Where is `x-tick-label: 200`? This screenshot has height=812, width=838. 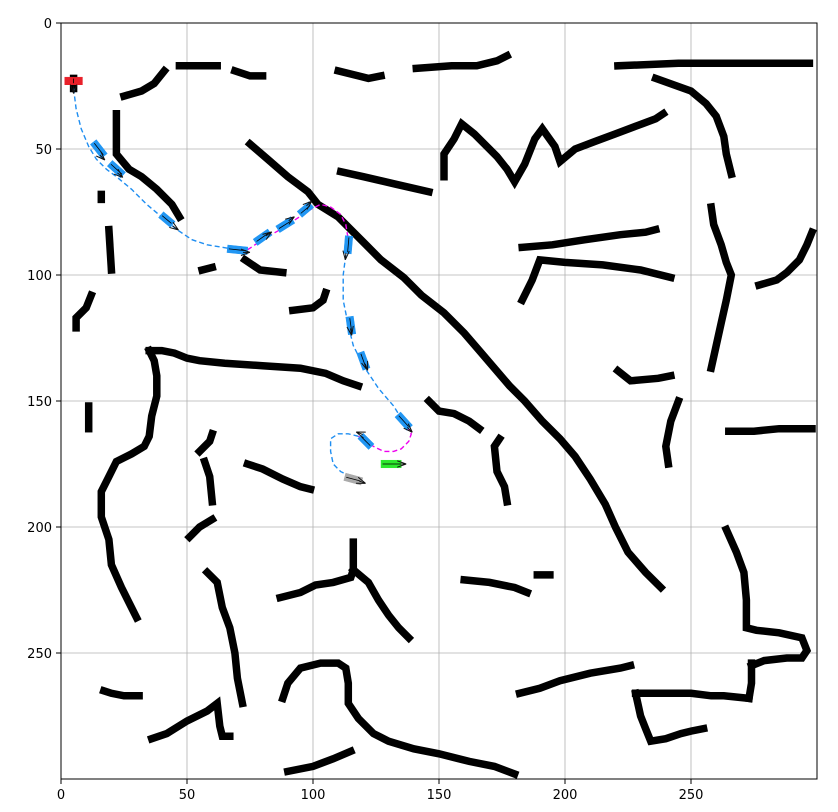 x-tick-label: 200 is located at coordinates (565, 795).